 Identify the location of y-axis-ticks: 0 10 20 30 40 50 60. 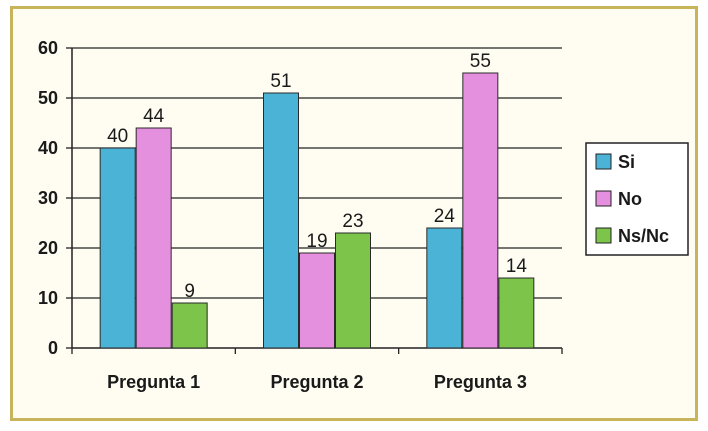
(48, 198).